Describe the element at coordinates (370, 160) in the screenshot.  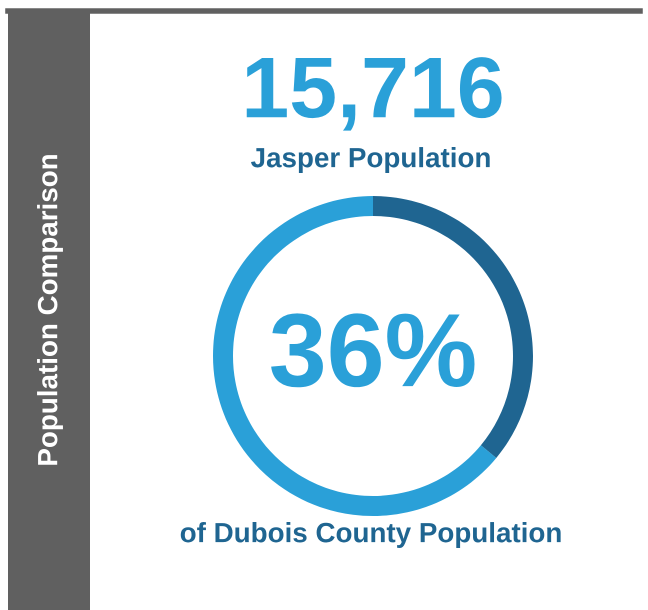
I see `text: Jasper Population` at that location.